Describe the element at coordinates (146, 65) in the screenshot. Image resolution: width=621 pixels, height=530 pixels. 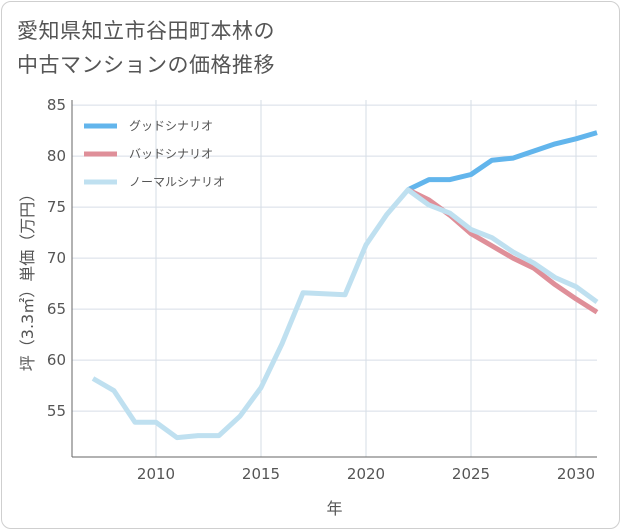
I see `chart-title-line-2: 中古マンションの価格推移` at that location.